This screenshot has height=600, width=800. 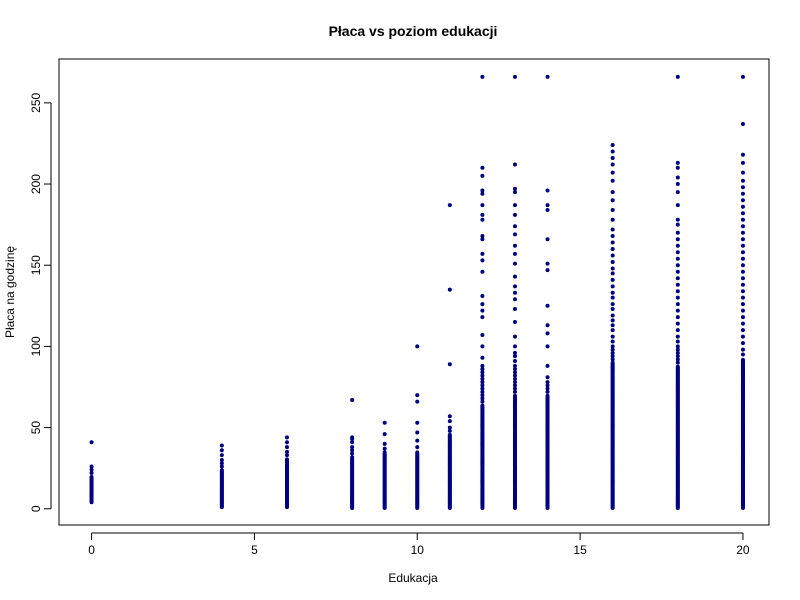 I want to click on x-axis-label: Edukacja, so click(x=413, y=578).